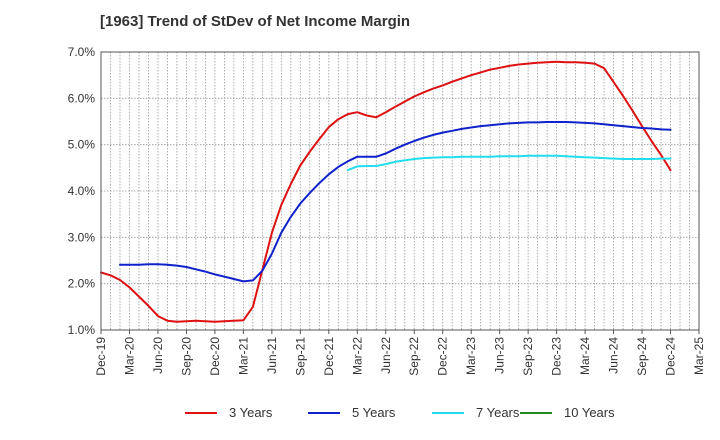 The image size is (720, 440). I want to click on legend-item-10-years: 10 Years, so click(567, 412).